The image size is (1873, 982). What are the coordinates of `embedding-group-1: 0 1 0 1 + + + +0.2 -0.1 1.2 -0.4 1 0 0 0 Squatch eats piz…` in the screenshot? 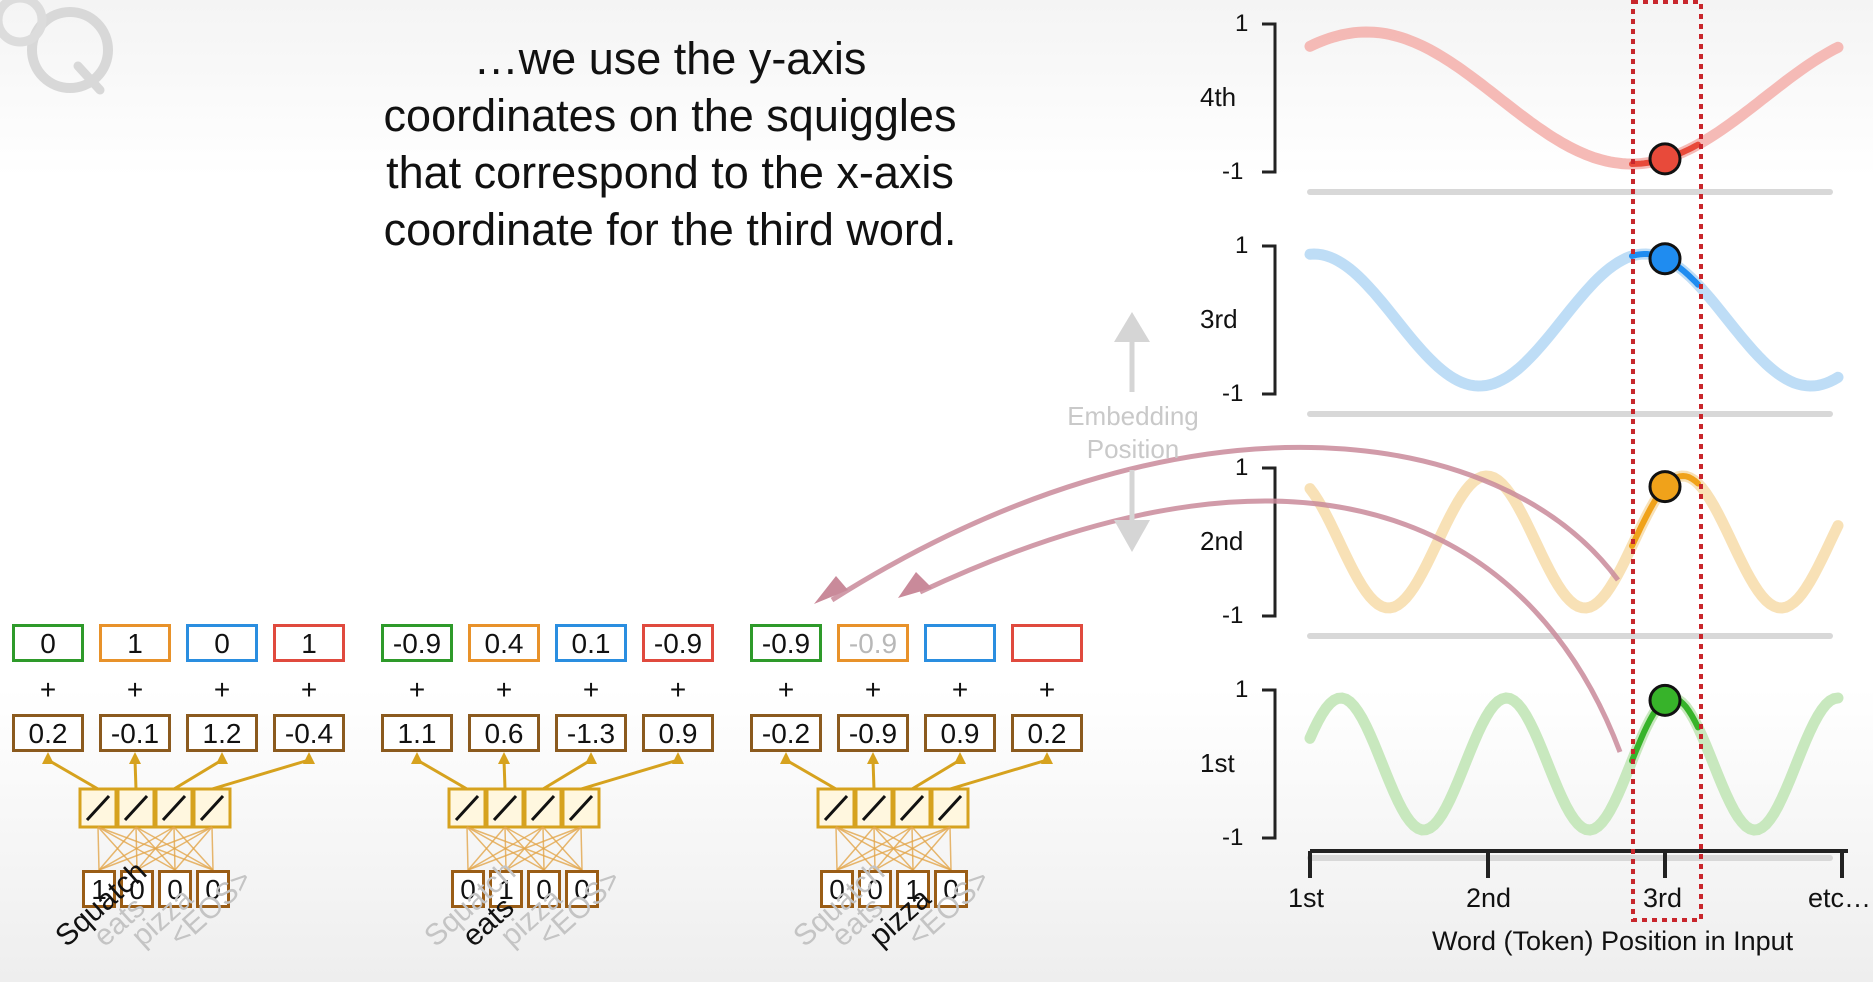 It's located at (192, 803).